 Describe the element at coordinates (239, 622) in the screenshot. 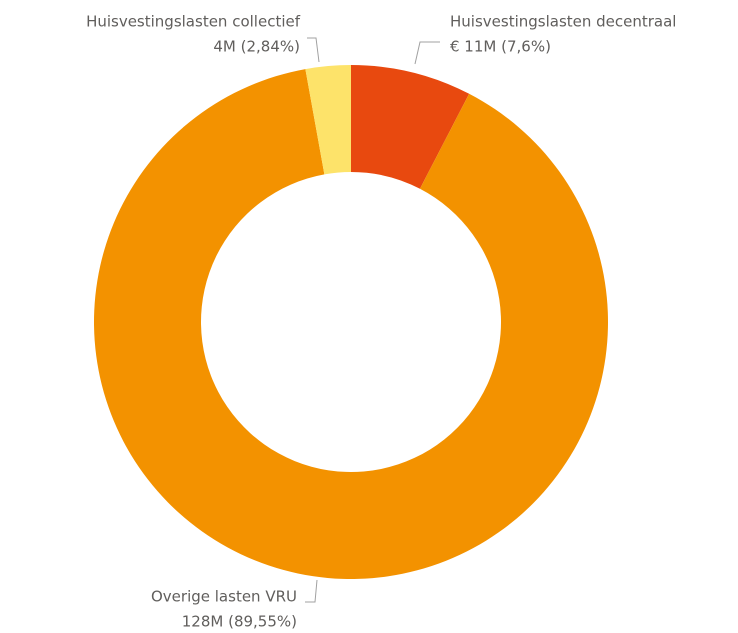

I see `slice-value-label: 128M (89,55%)` at that location.